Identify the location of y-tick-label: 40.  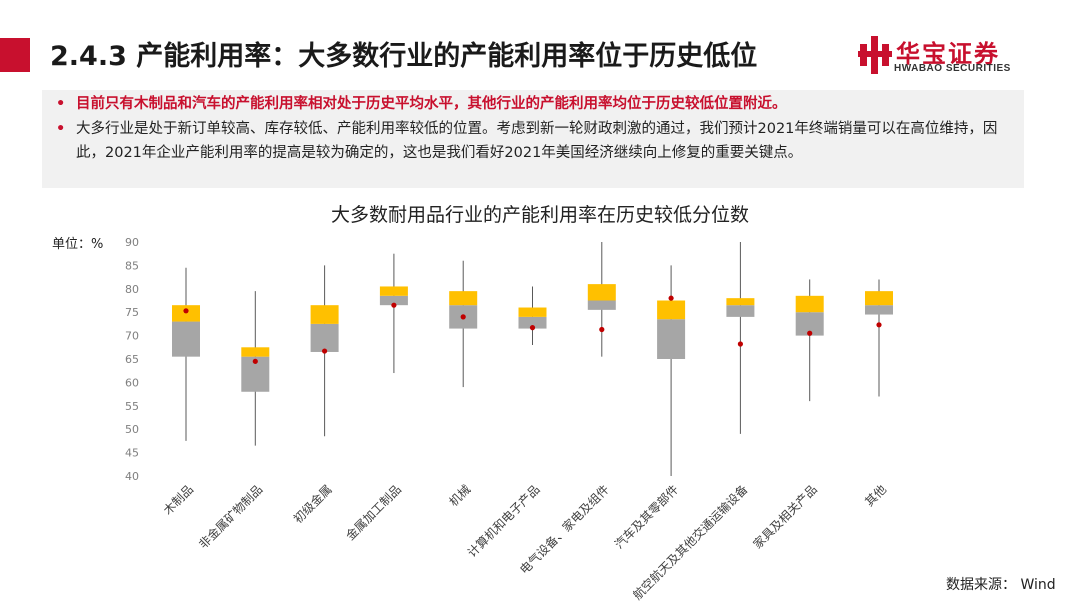
(132, 476).